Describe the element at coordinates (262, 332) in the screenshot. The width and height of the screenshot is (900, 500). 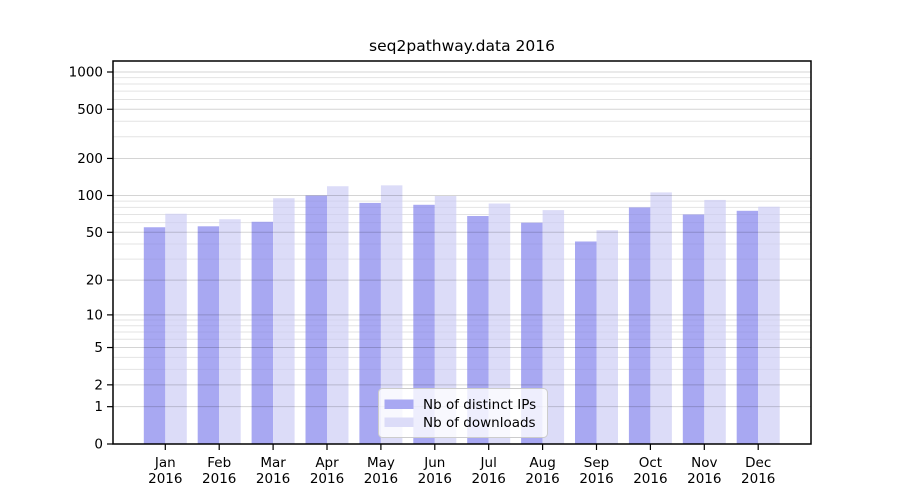
I see `bar-ips-mar` at that location.